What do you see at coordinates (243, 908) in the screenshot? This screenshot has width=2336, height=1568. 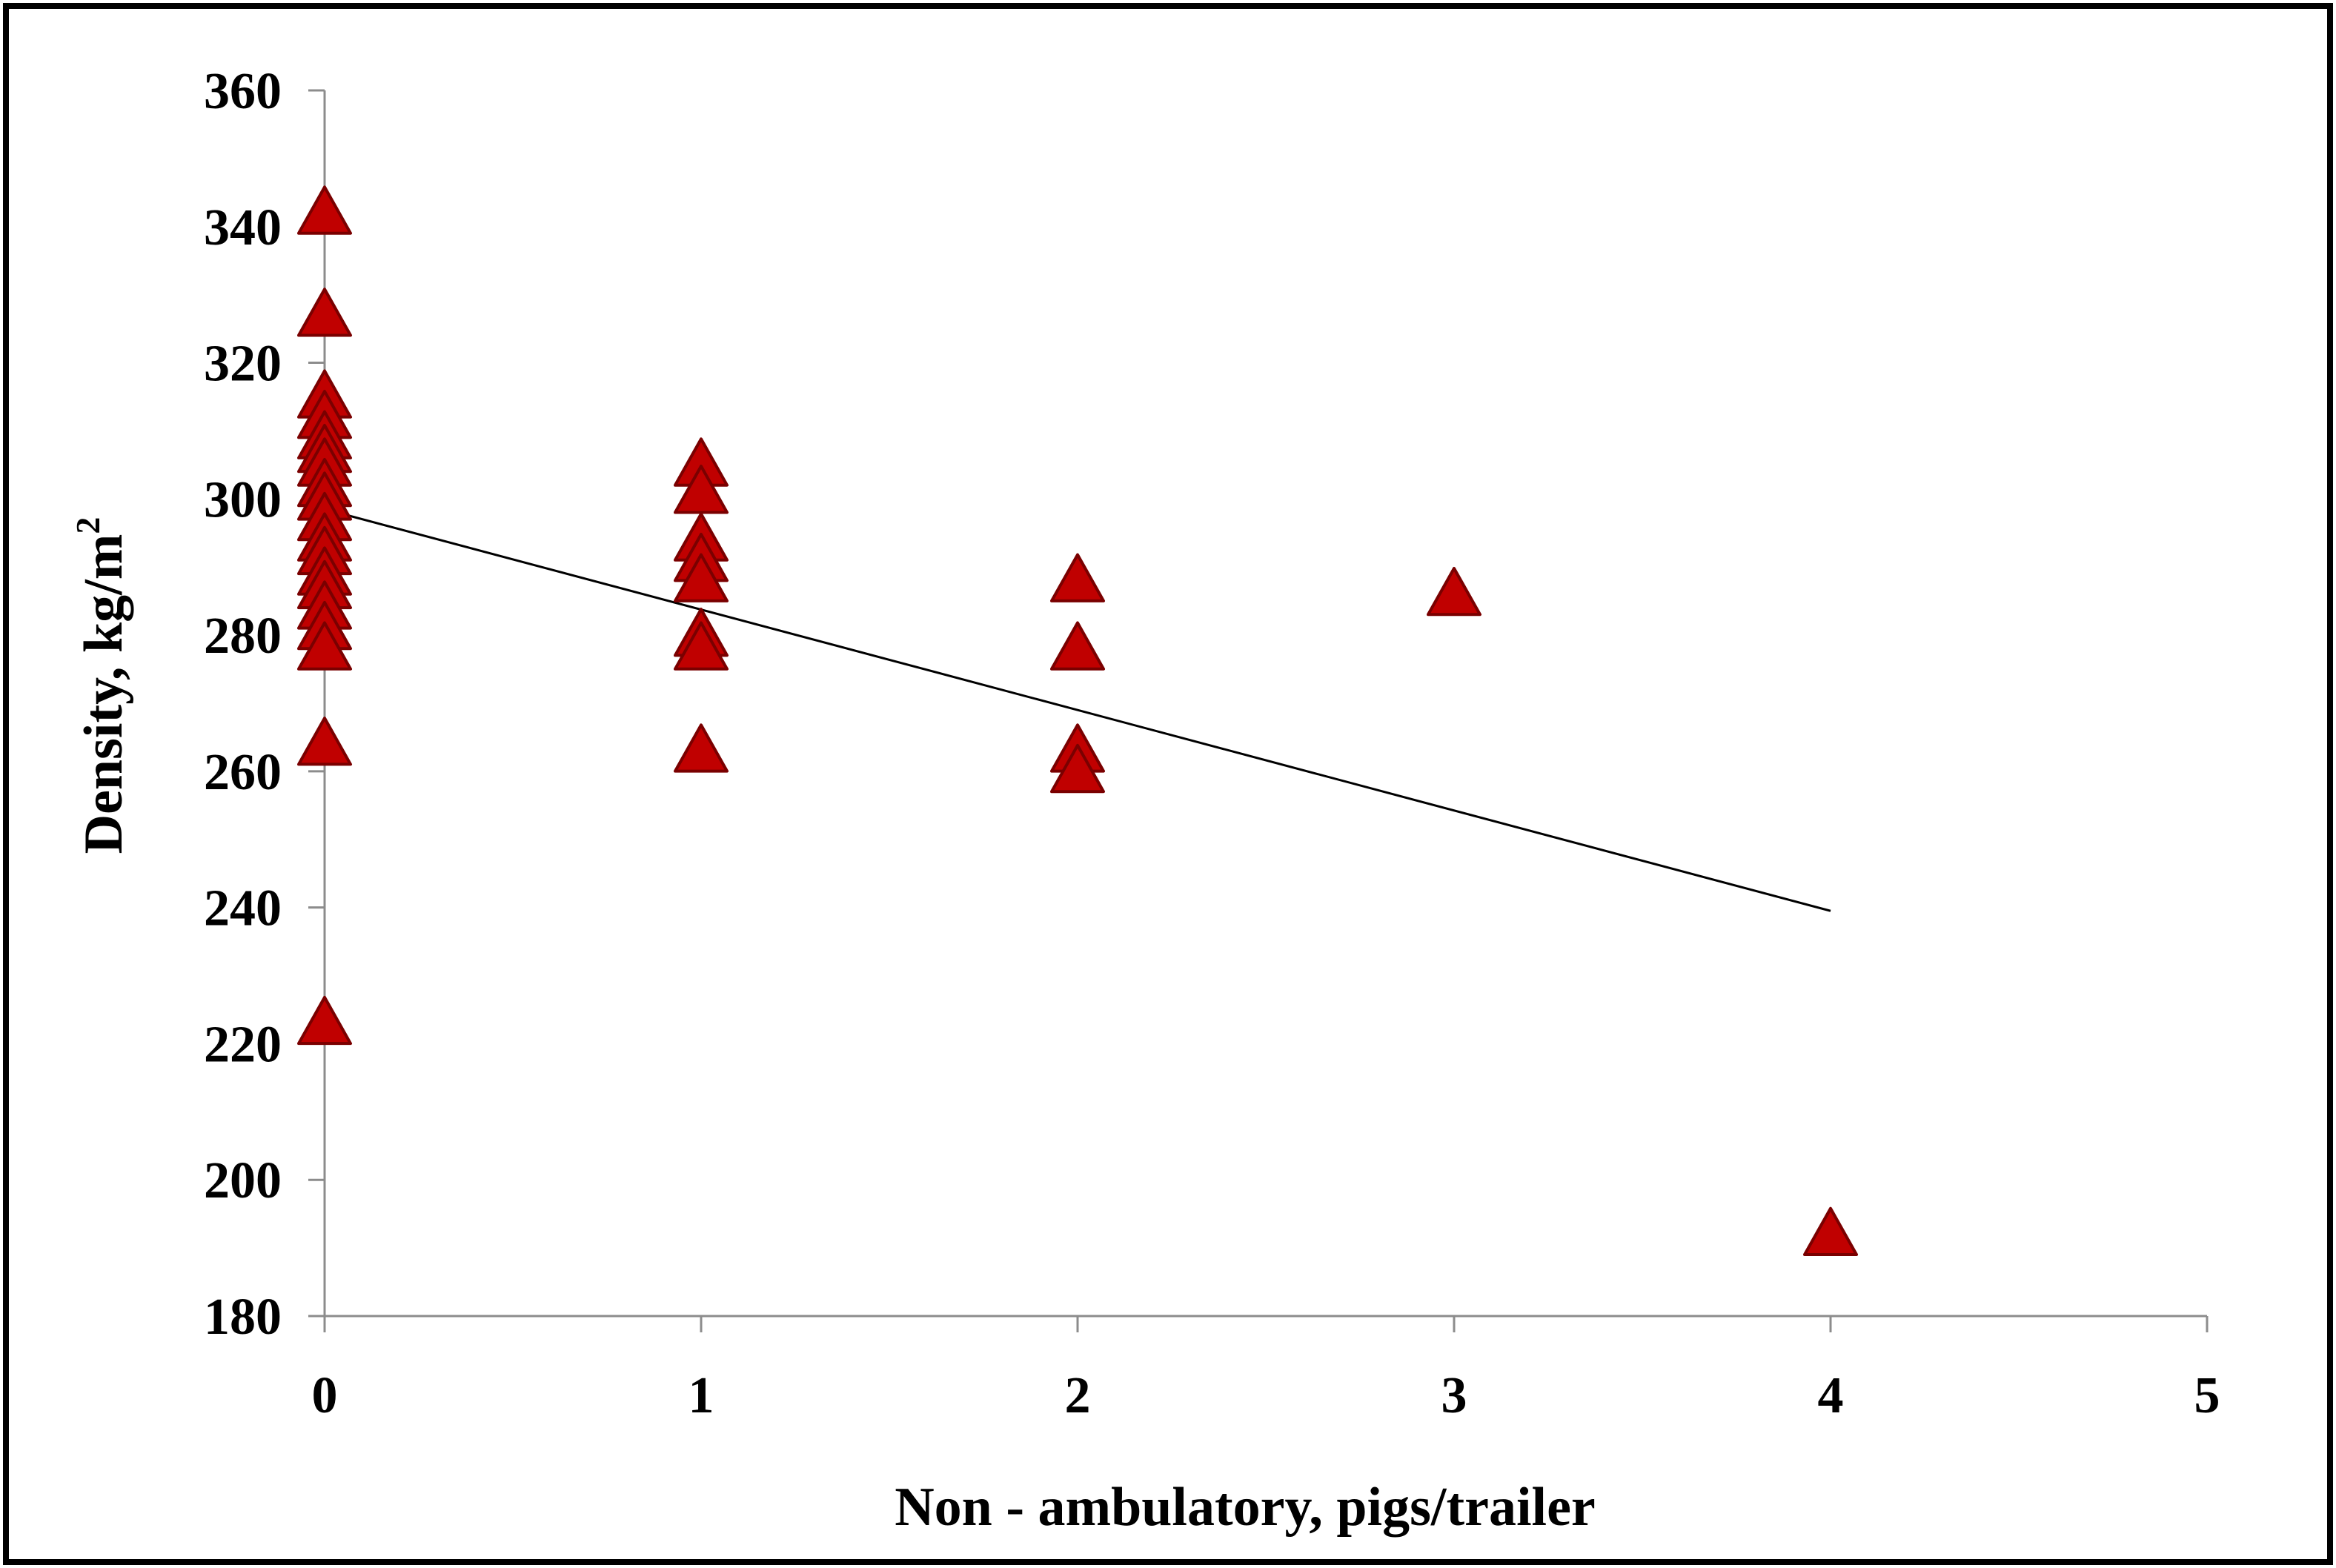 I see `y-tick-label: 240` at bounding box center [243, 908].